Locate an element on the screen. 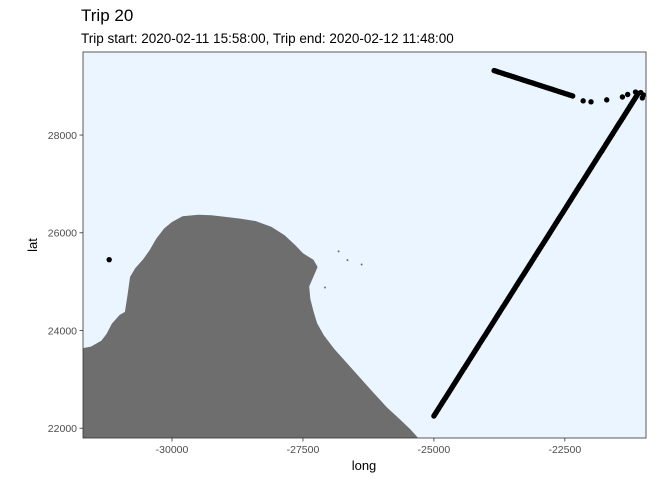  chart-title: Trip 20 is located at coordinates (107, 15).